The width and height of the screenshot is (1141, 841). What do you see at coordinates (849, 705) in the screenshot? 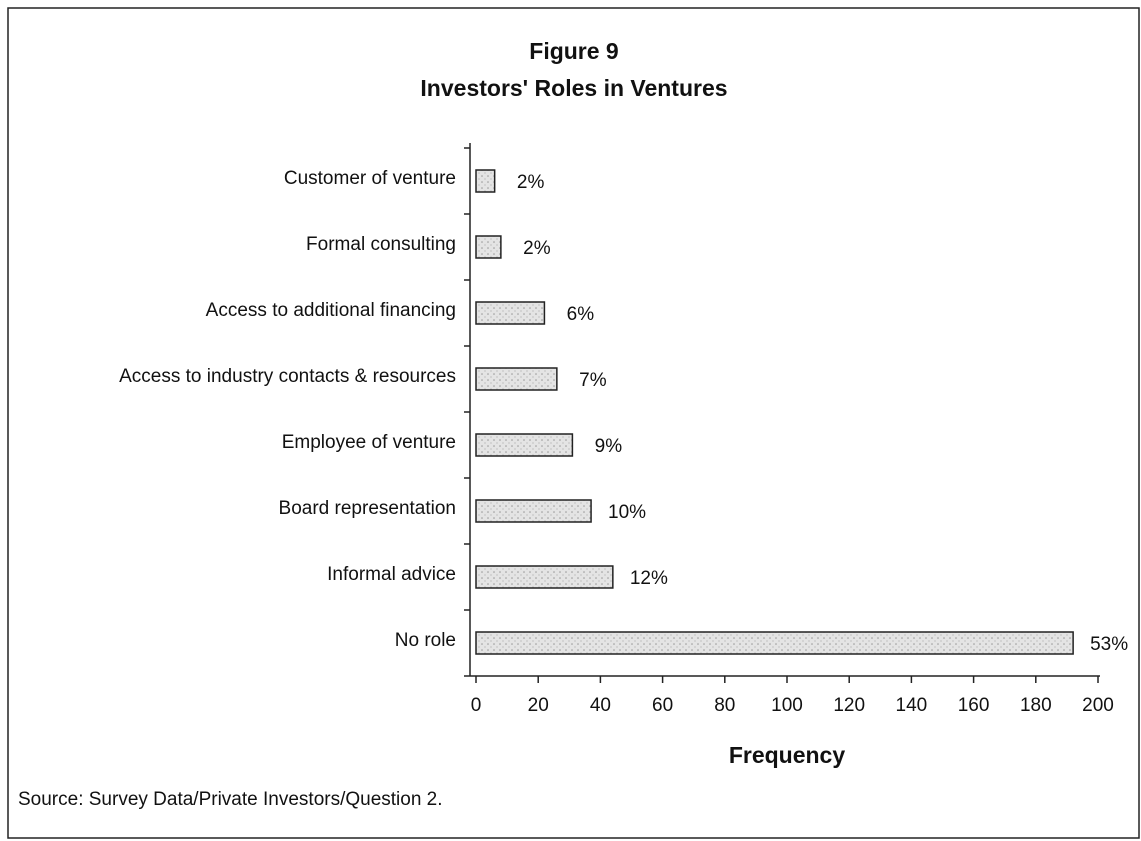
I see `x-tick-label: 120` at bounding box center [849, 705].